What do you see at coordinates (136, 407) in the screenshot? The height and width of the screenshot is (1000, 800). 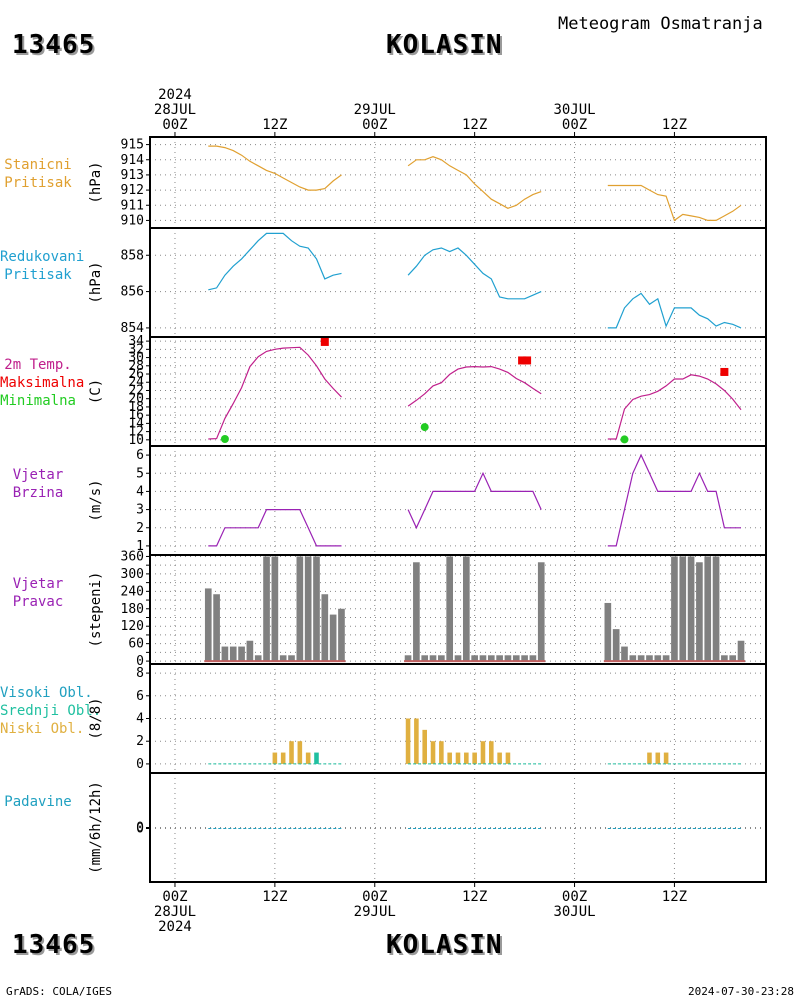 I see `y-tick-label: 18` at bounding box center [136, 407].